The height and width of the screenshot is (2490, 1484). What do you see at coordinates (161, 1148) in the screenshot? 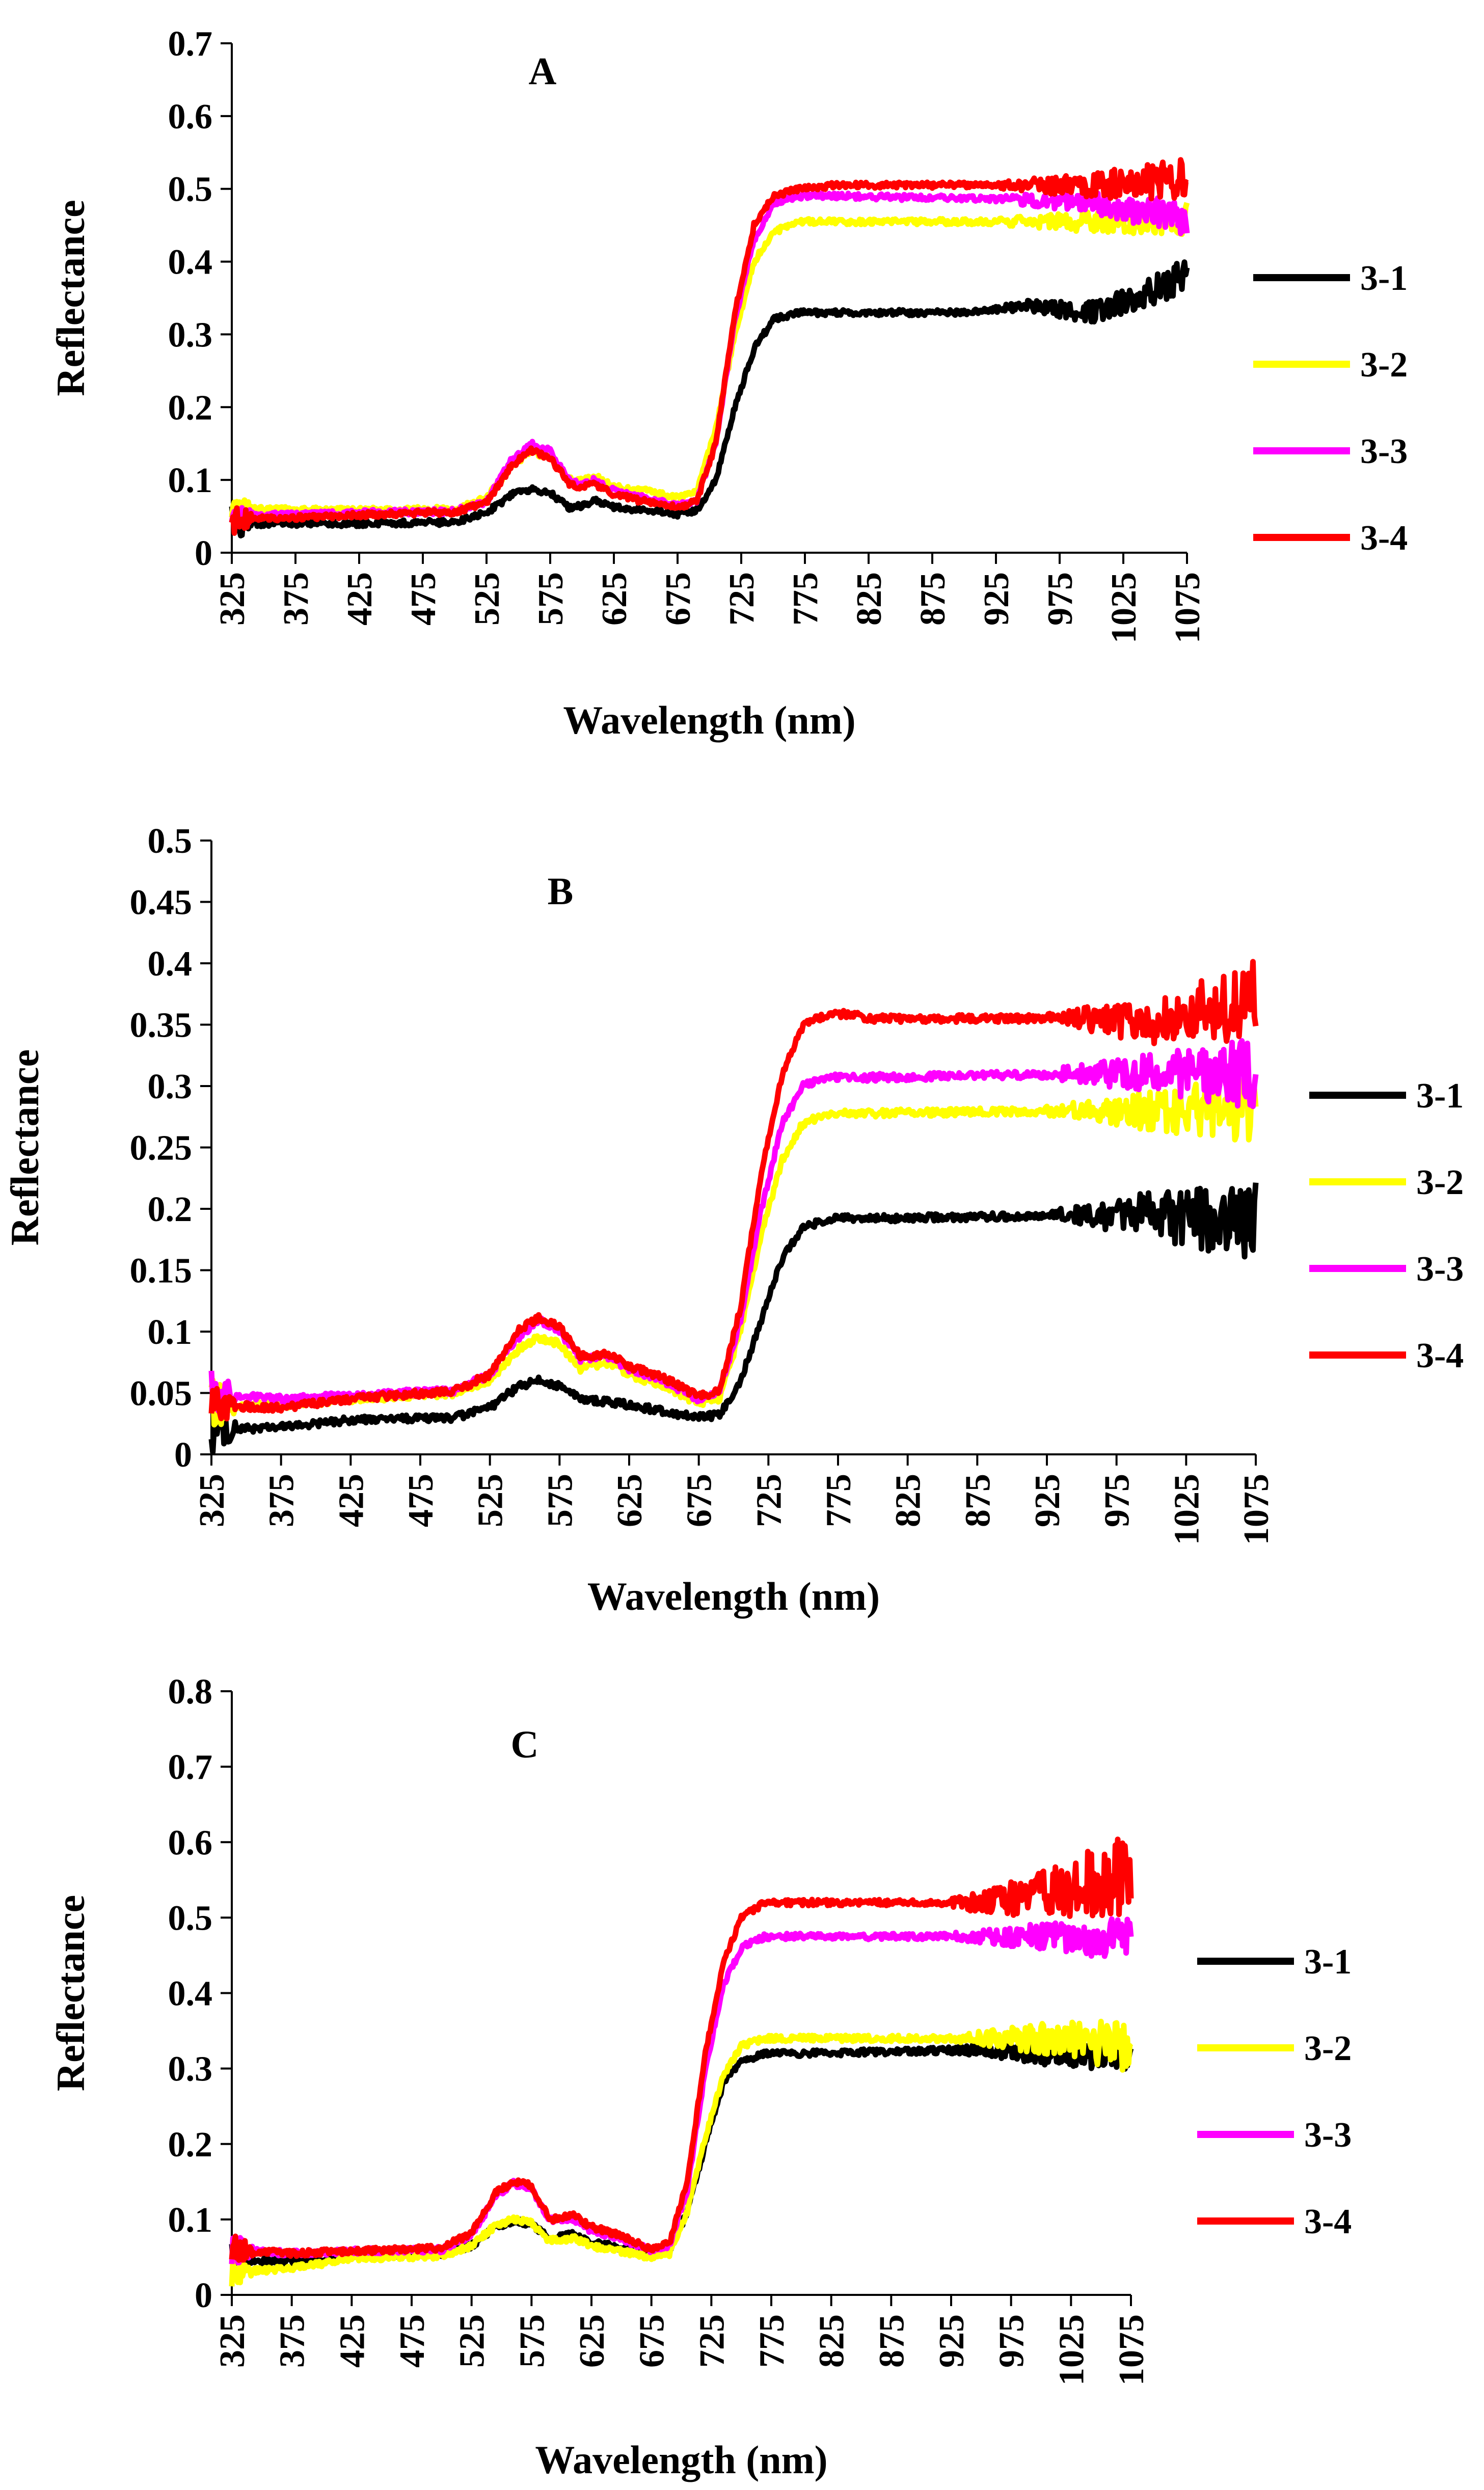
I see `y-tick-label: 0.25` at bounding box center [161, 1148].